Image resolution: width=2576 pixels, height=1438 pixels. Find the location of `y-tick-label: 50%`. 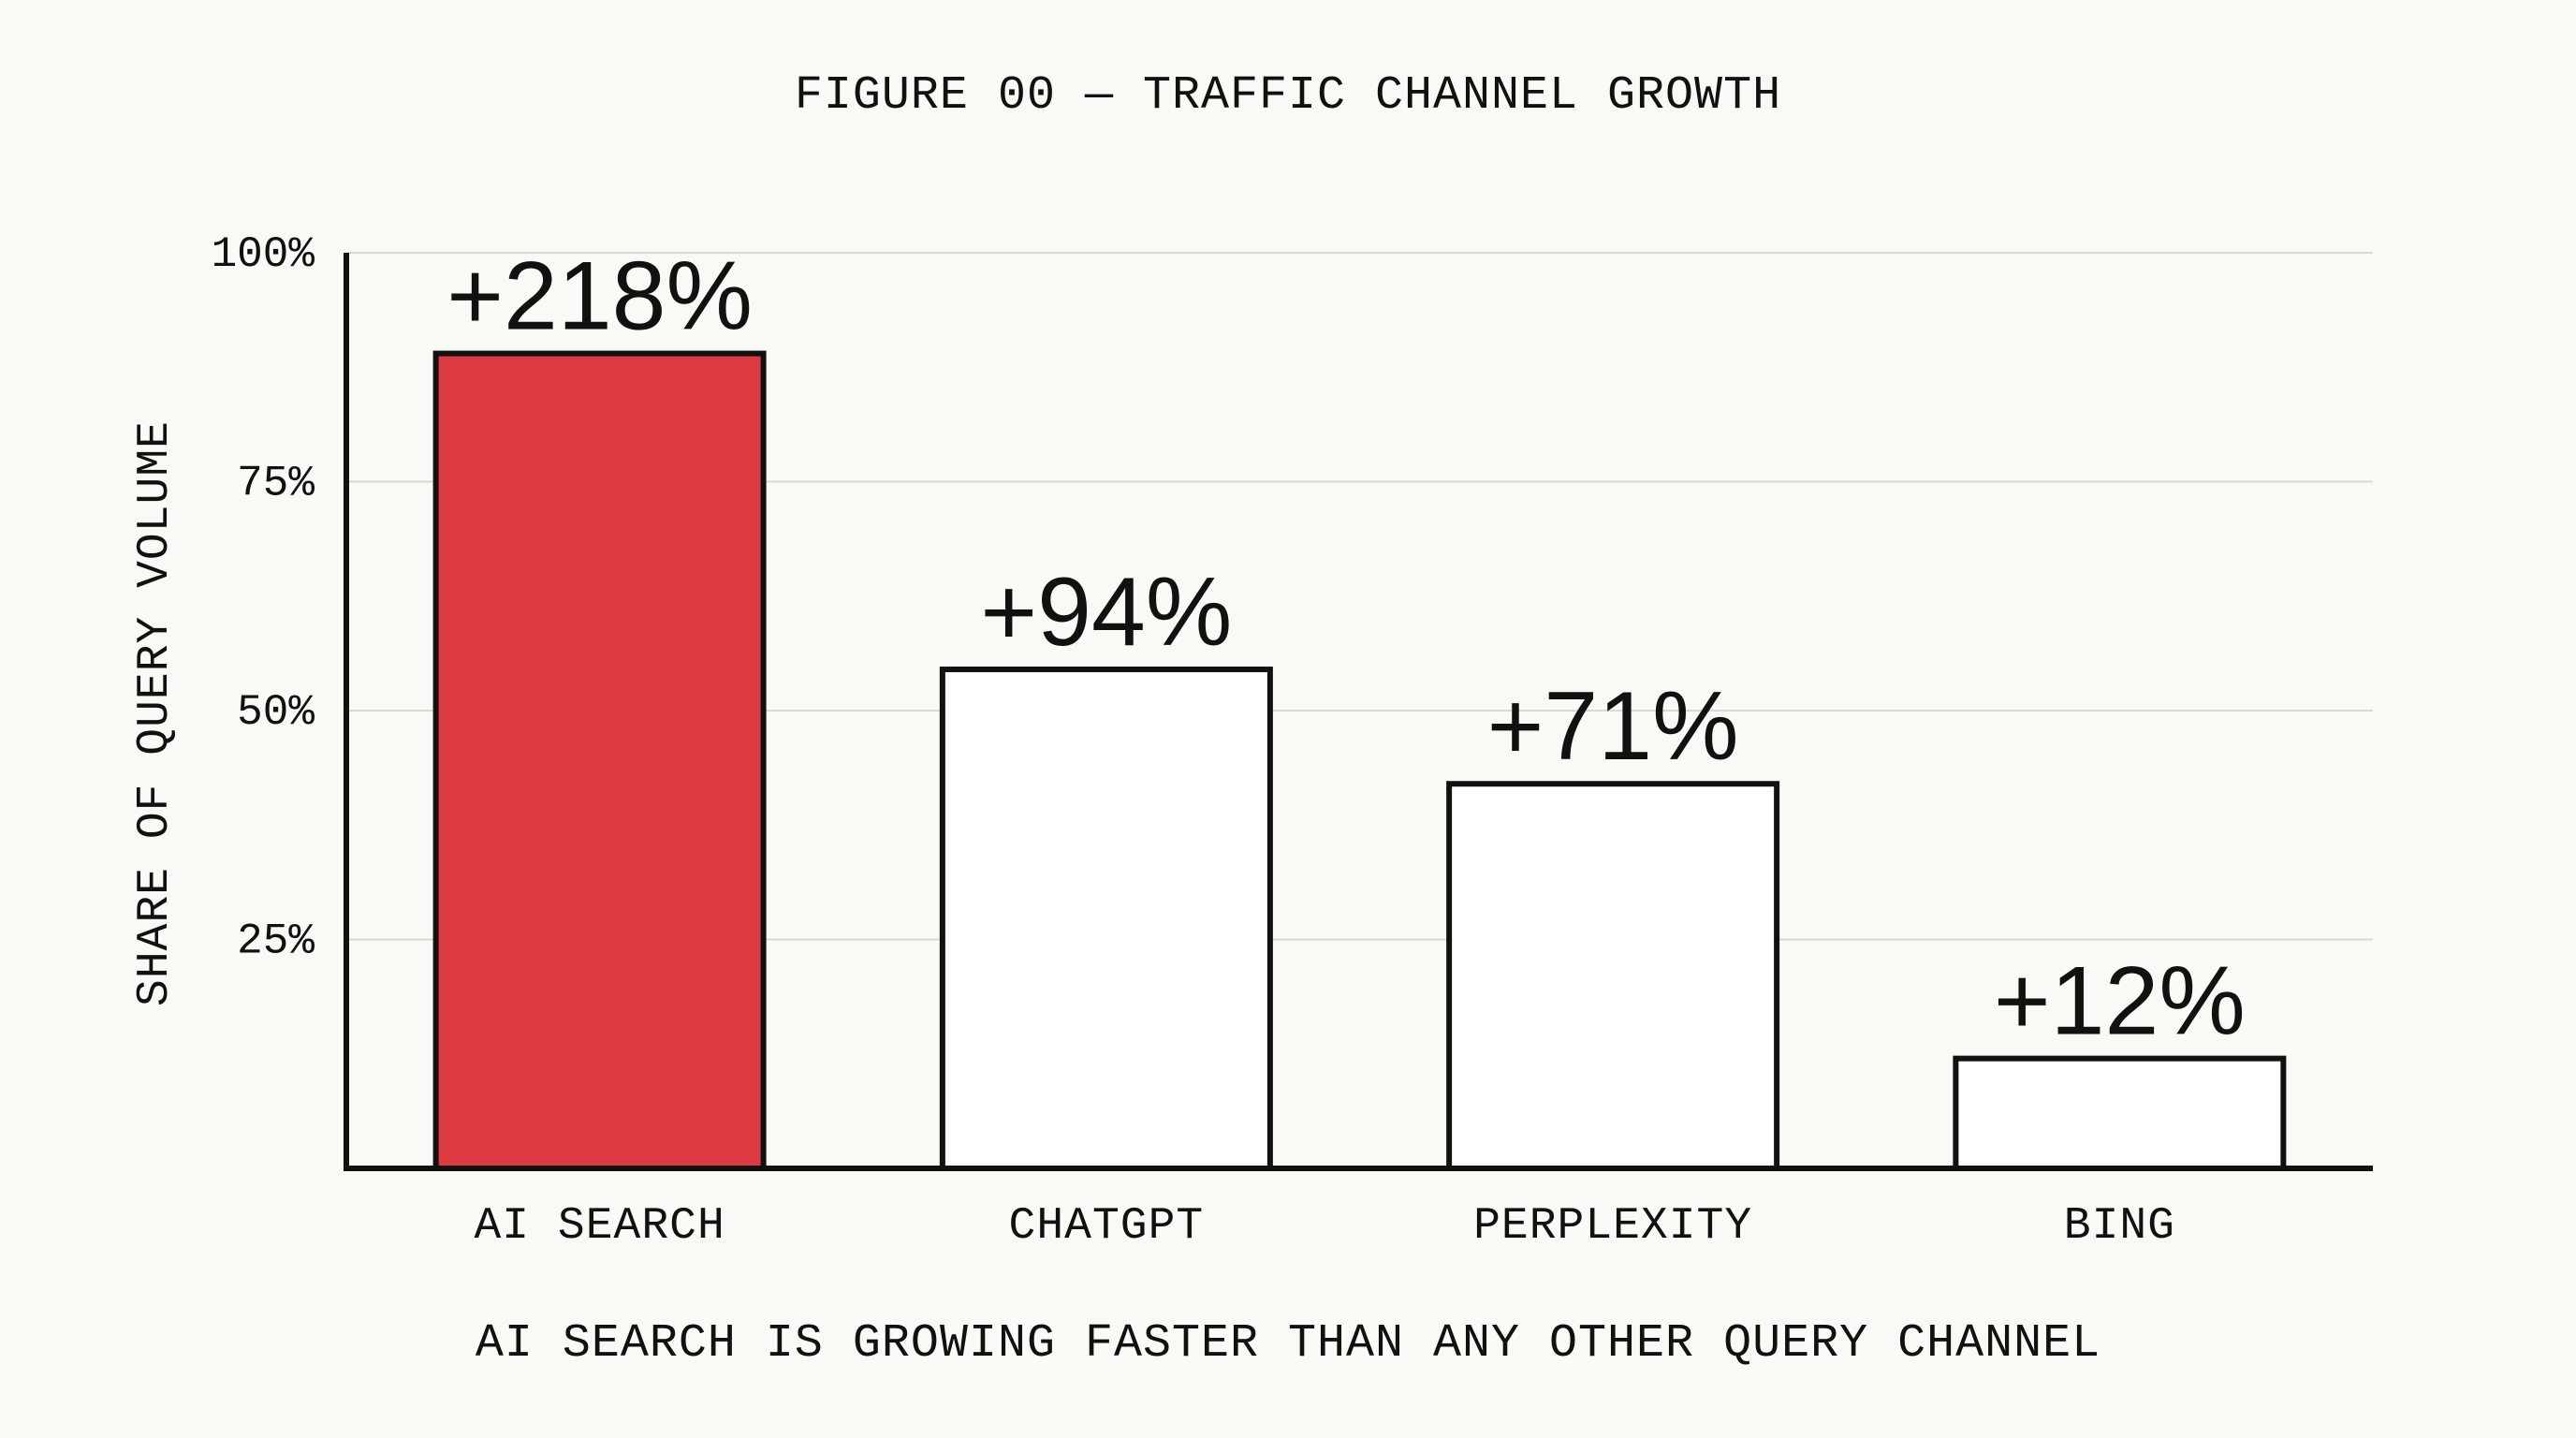

y-tick-label: 50% is located at coordinates (276, 712).